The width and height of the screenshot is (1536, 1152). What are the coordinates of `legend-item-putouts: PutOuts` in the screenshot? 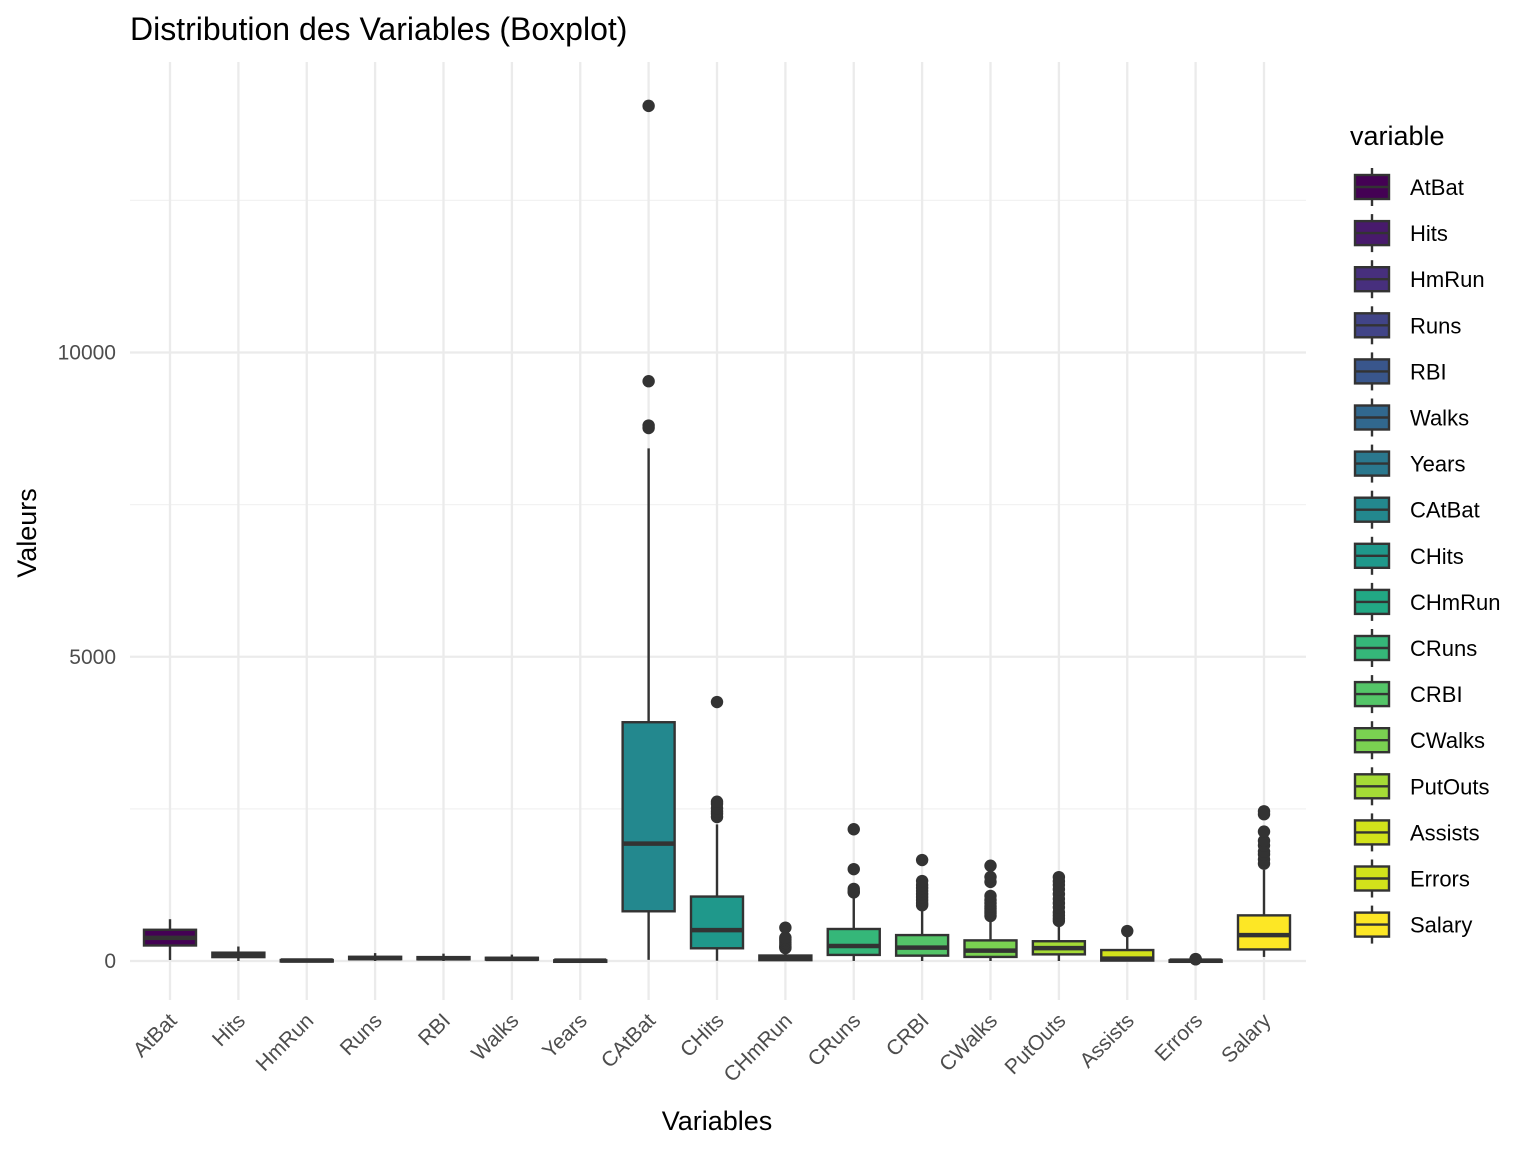 It's located at (1421, 786).